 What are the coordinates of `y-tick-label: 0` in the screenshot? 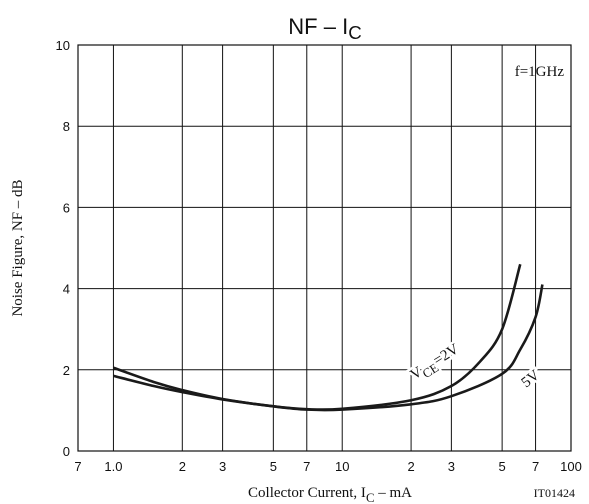 It's located at (66, 451).